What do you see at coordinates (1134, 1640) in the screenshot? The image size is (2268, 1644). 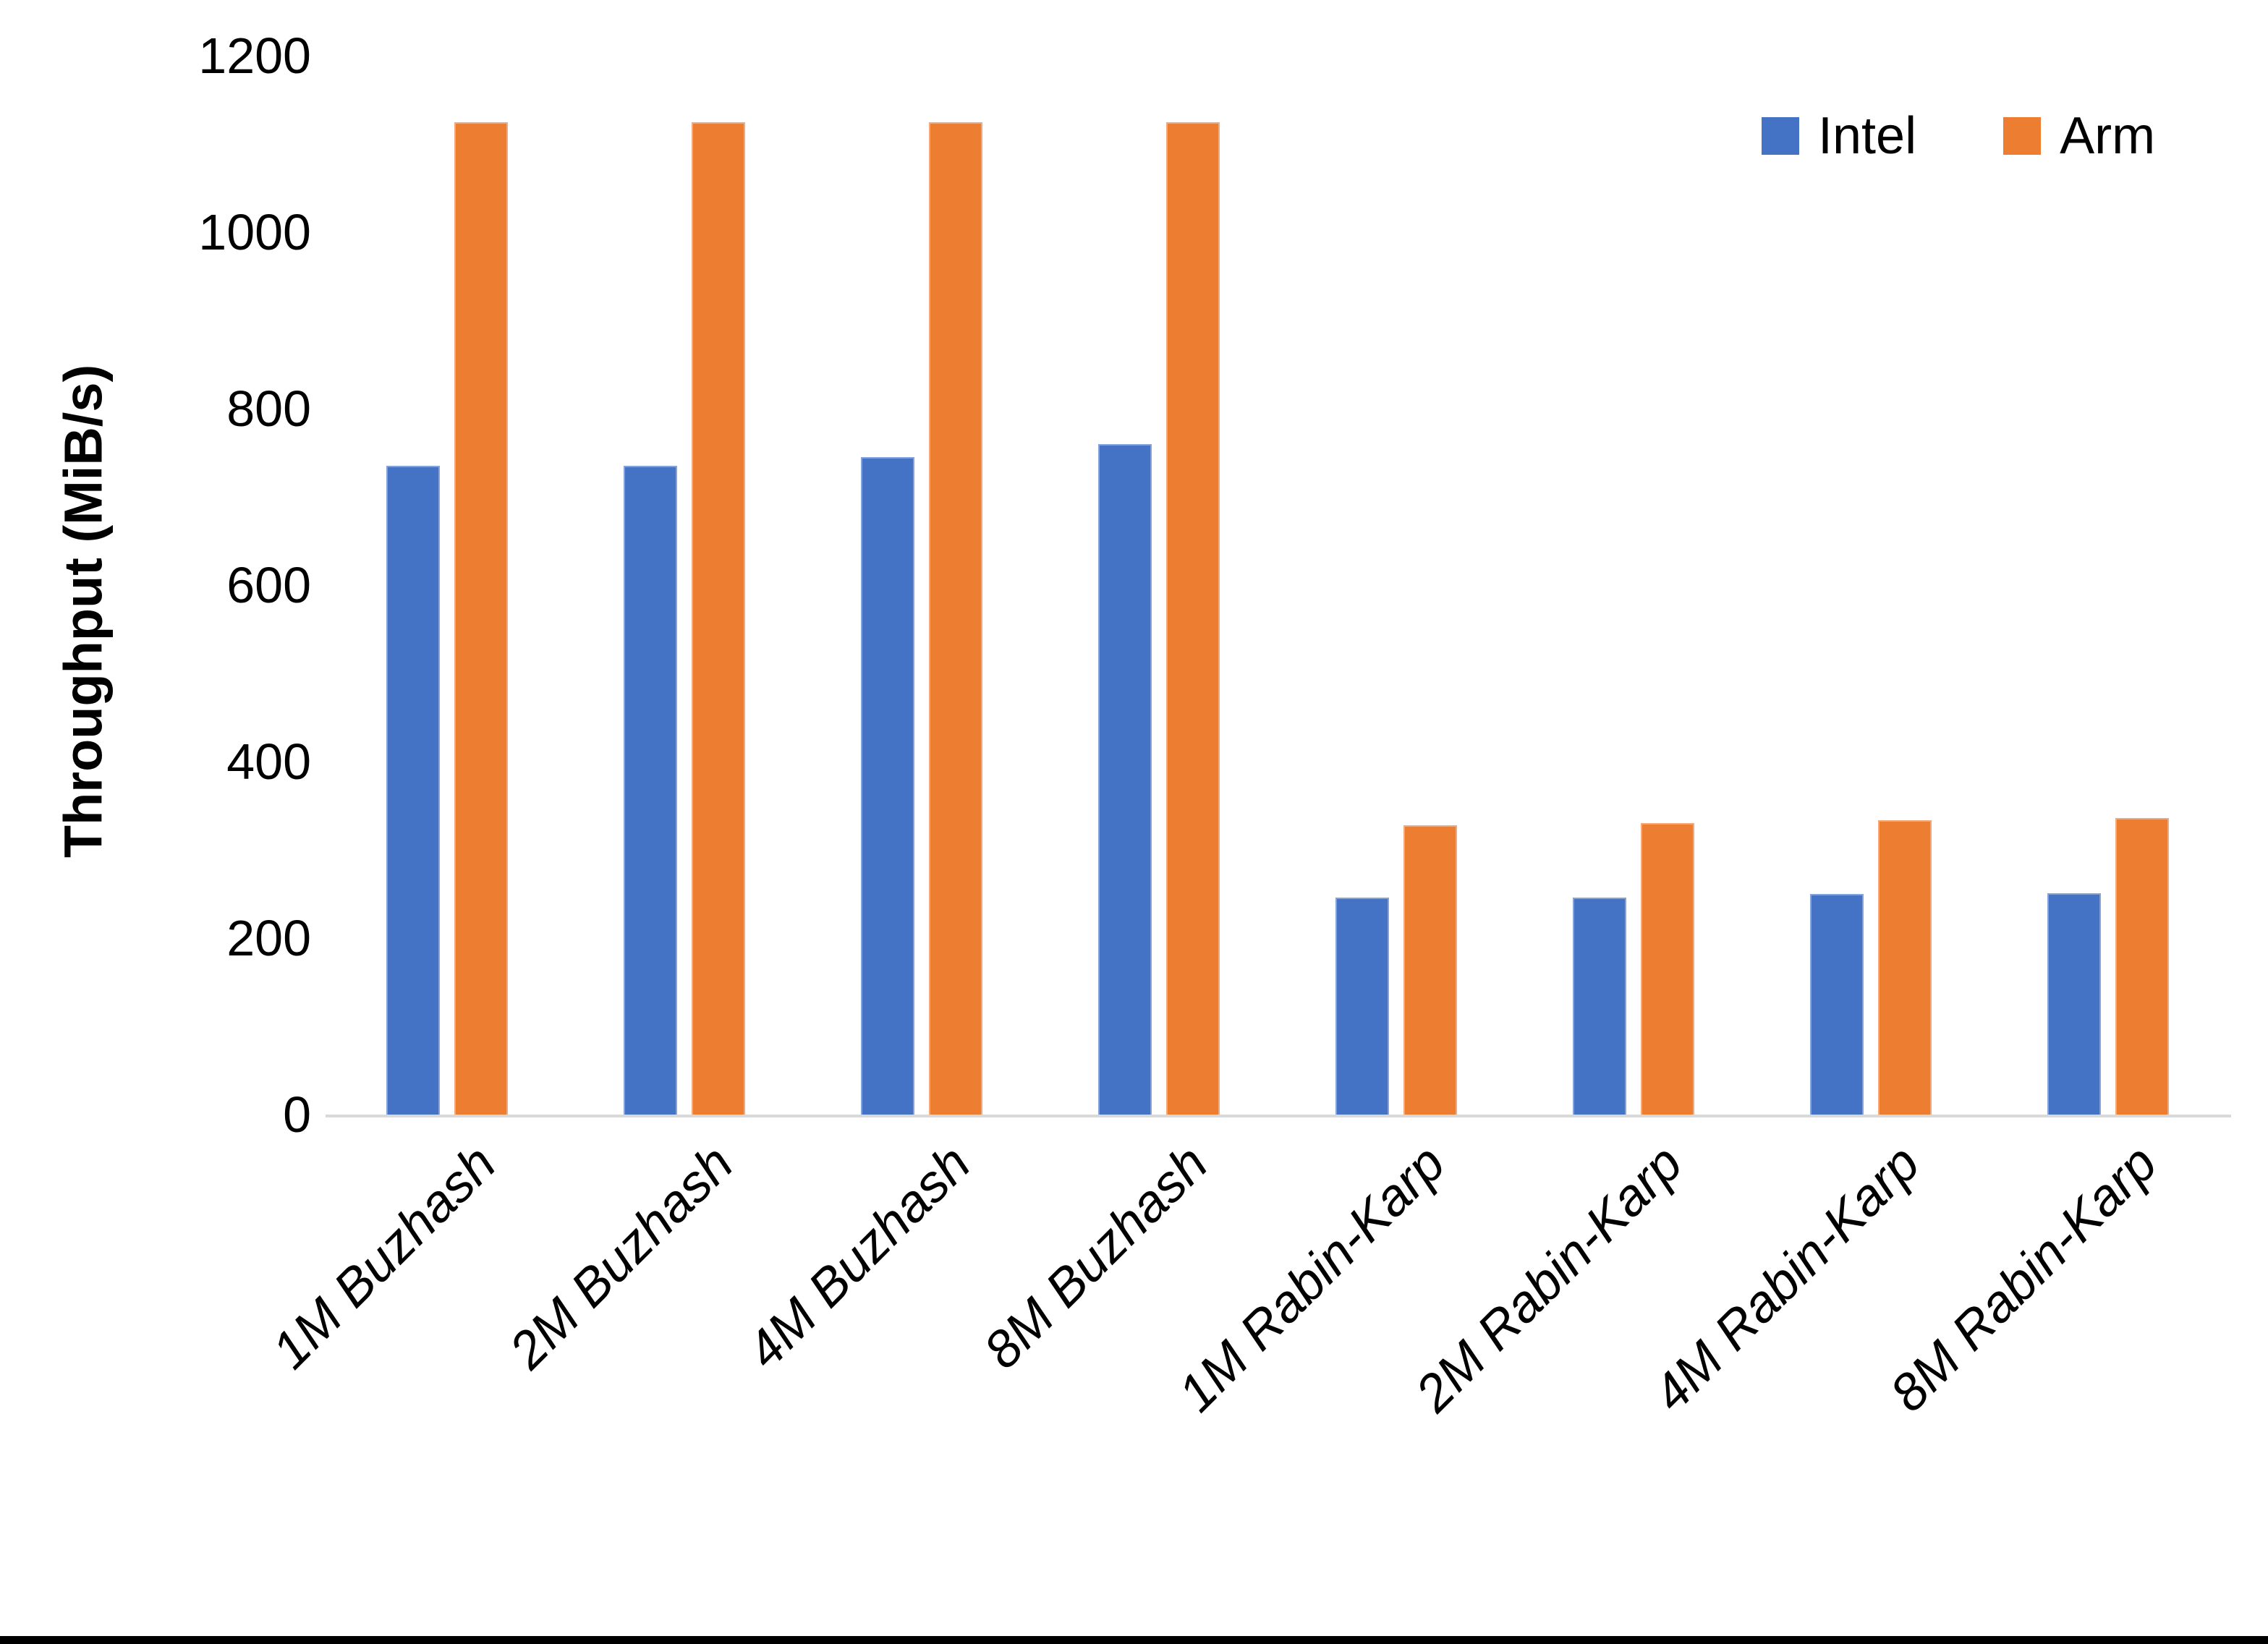 I see `screenshot-bottom-border` at bounding box center [1134, 1640].